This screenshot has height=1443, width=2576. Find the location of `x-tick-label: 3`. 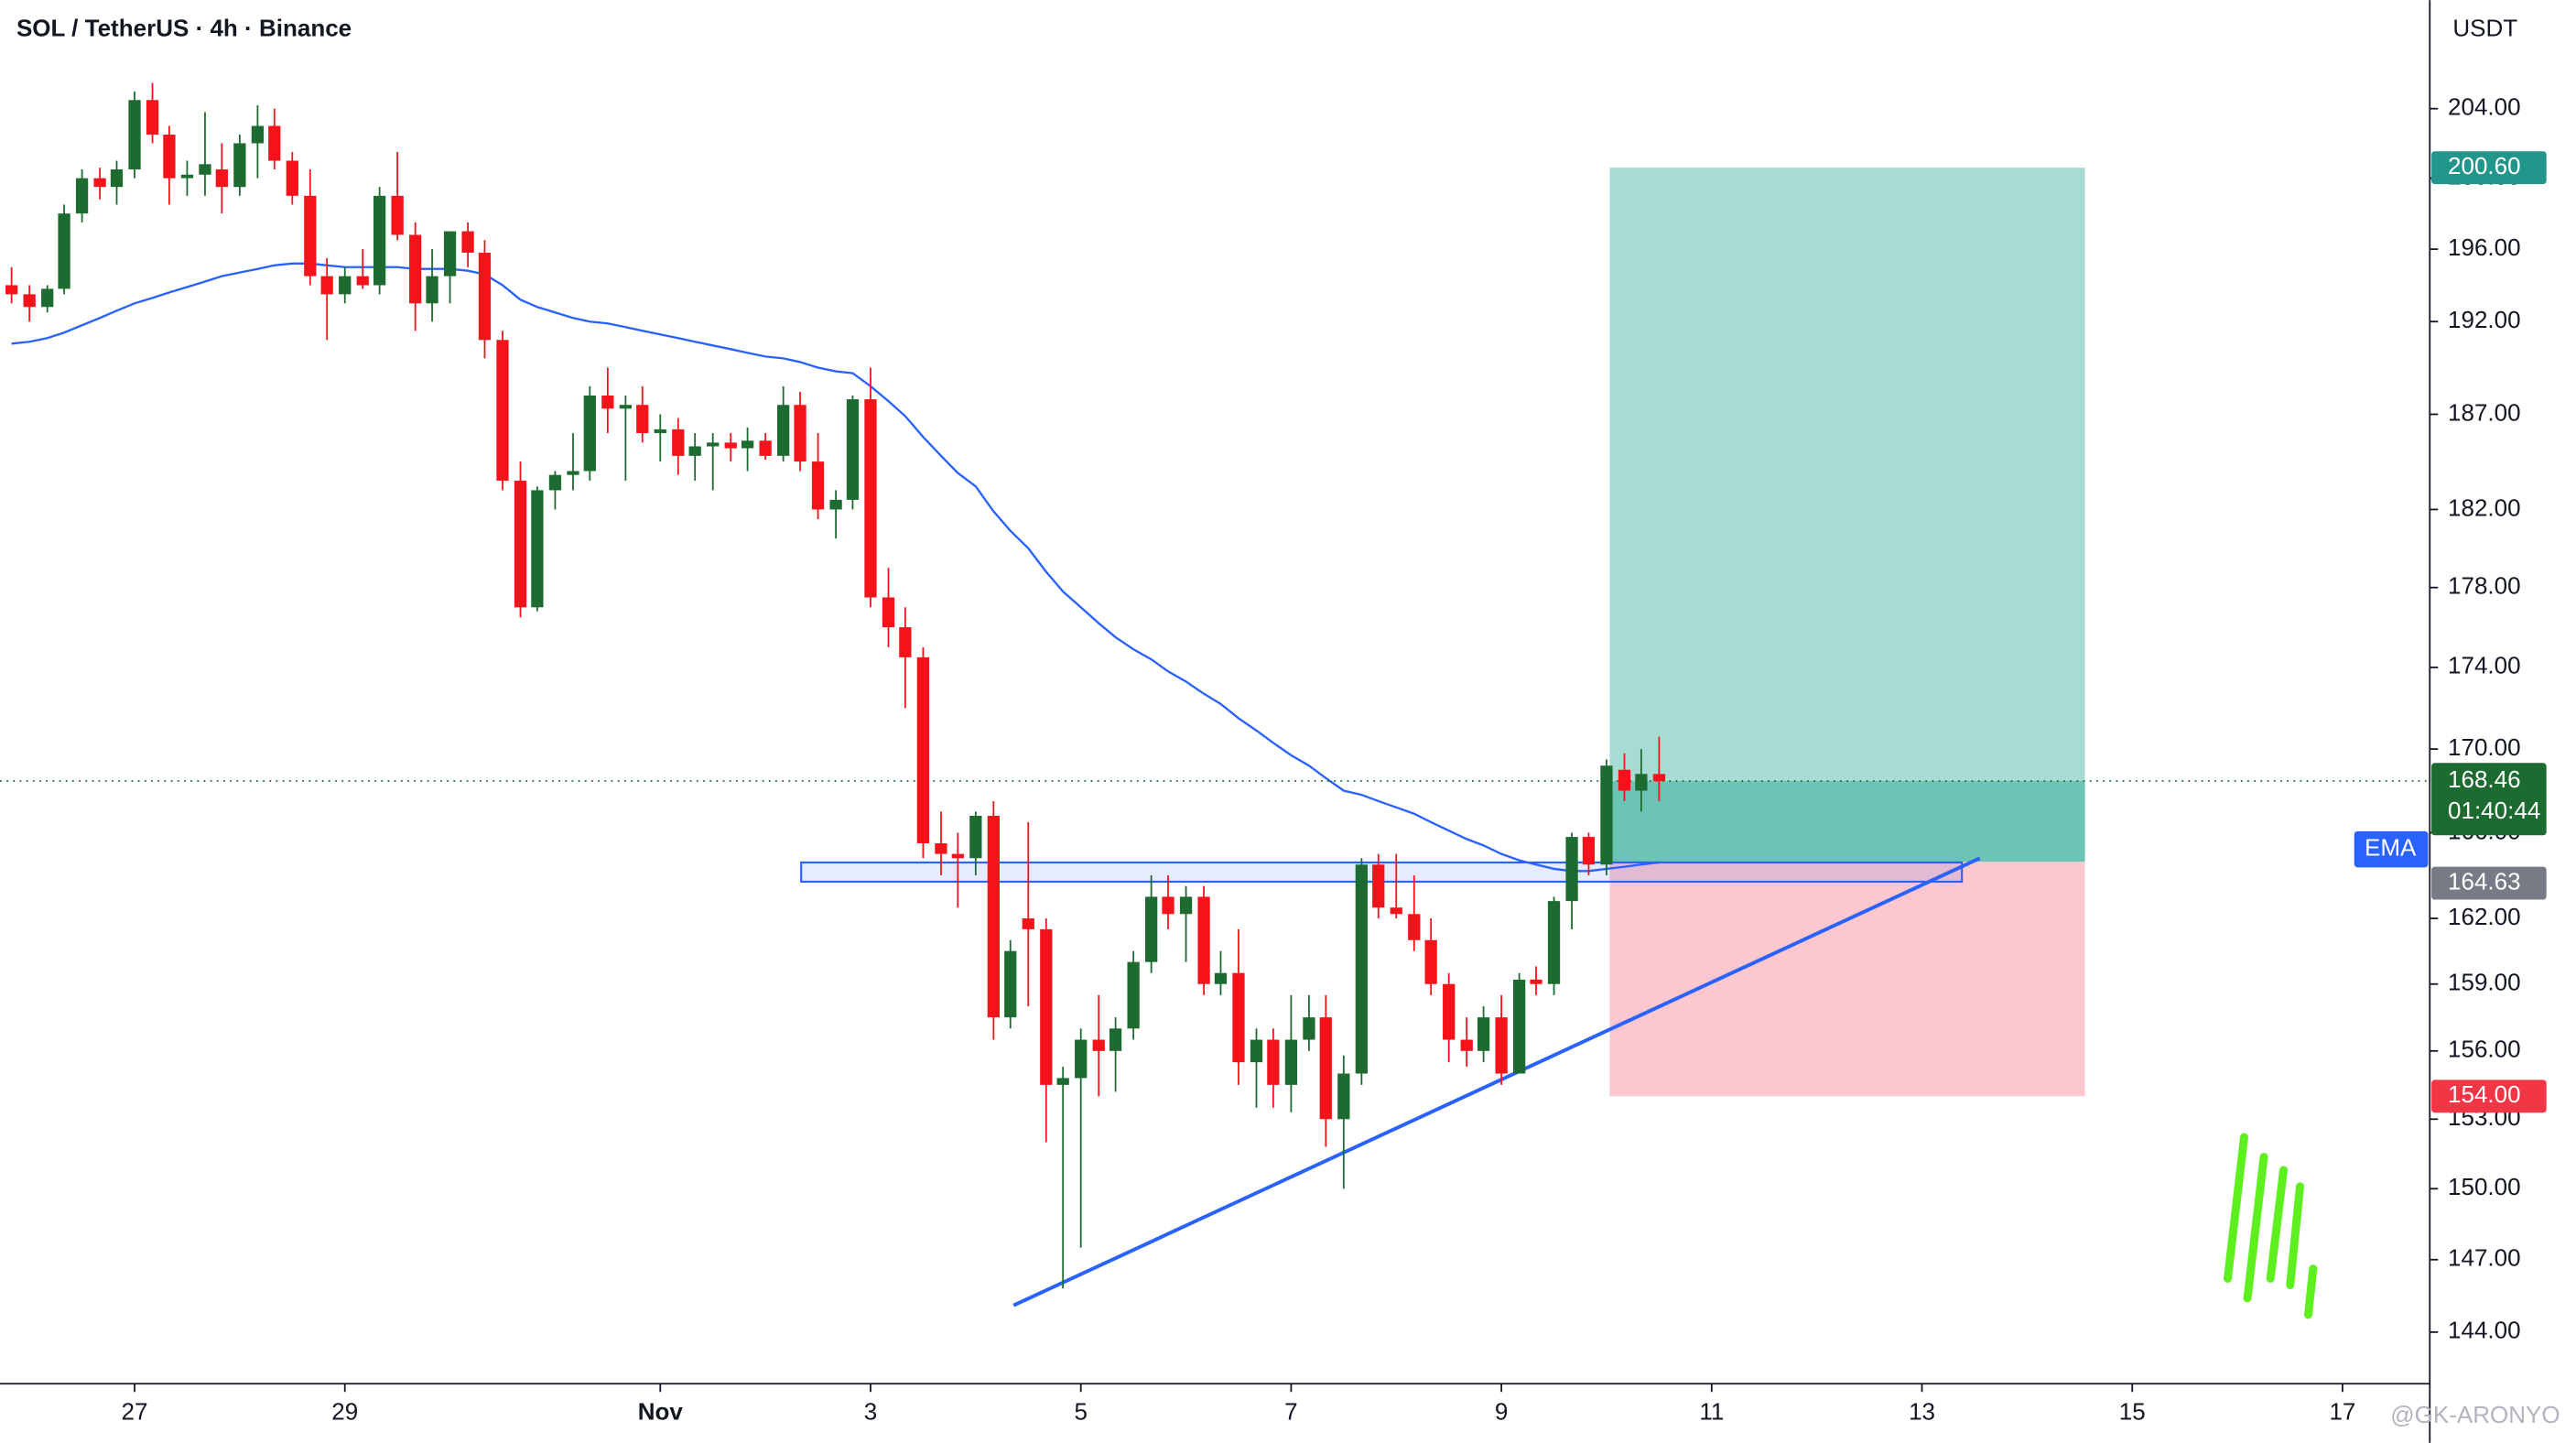

x-tick-label: 3 is located at coordinates (871, 1411).